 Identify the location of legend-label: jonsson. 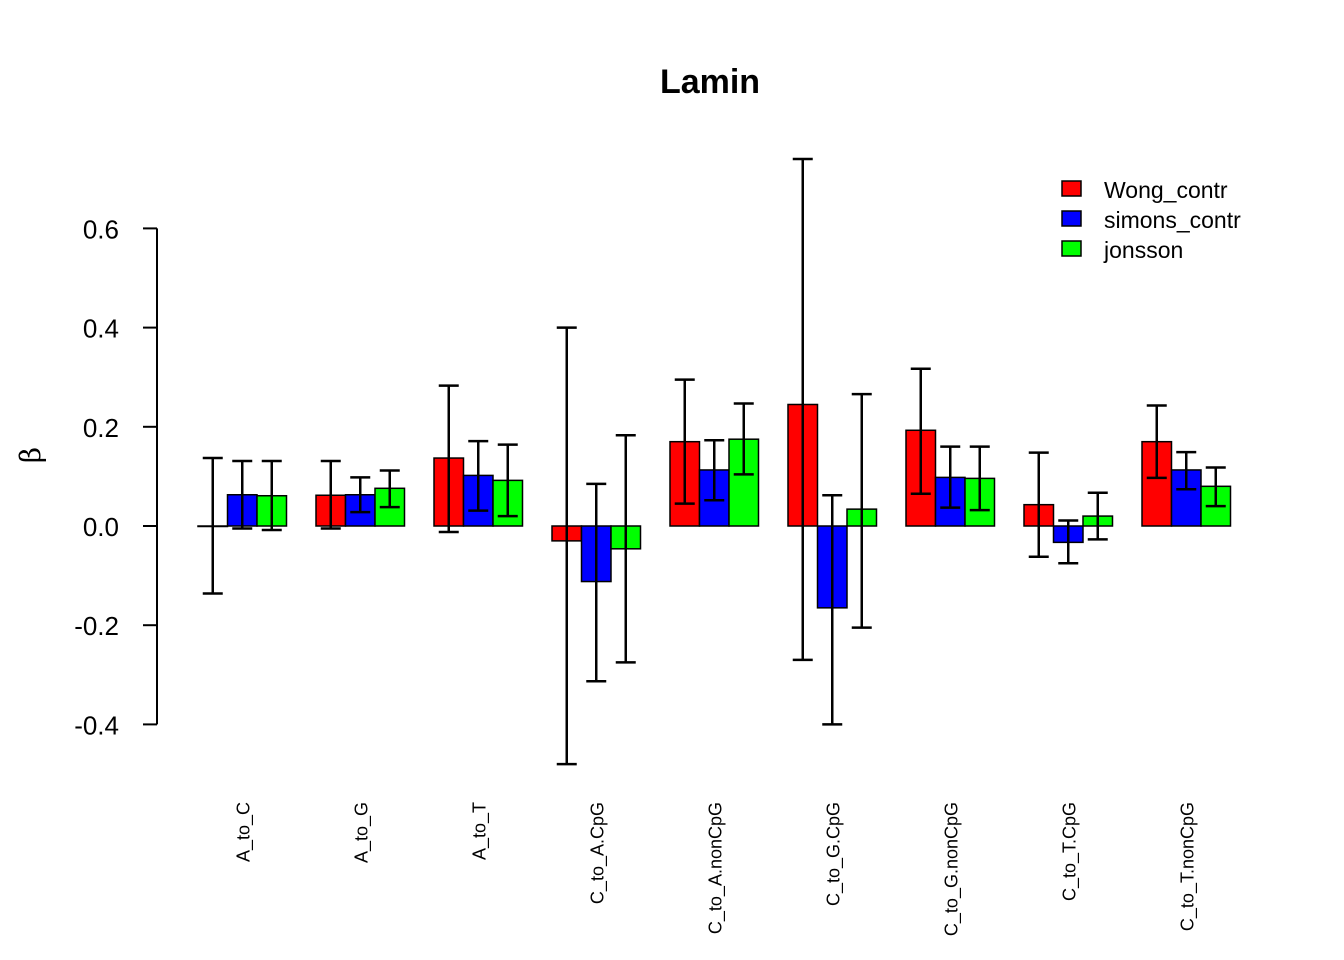
(1143, 250).